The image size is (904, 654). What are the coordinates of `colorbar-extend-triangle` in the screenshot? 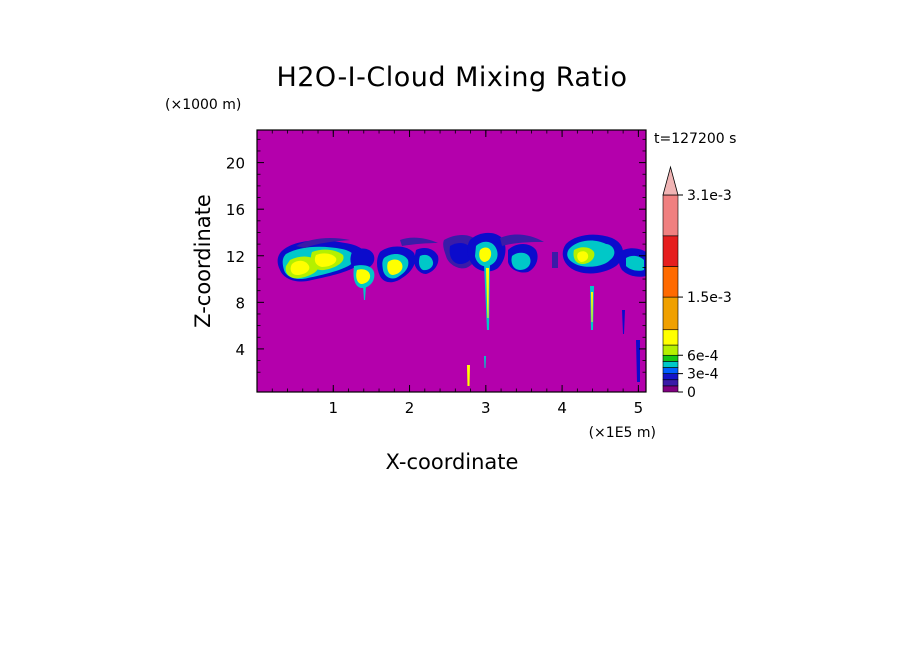 It's located at (670, 180).